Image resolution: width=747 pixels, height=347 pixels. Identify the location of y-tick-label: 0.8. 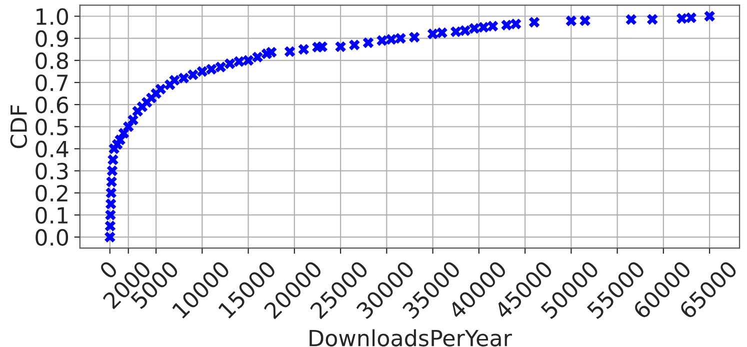
(52, 61).